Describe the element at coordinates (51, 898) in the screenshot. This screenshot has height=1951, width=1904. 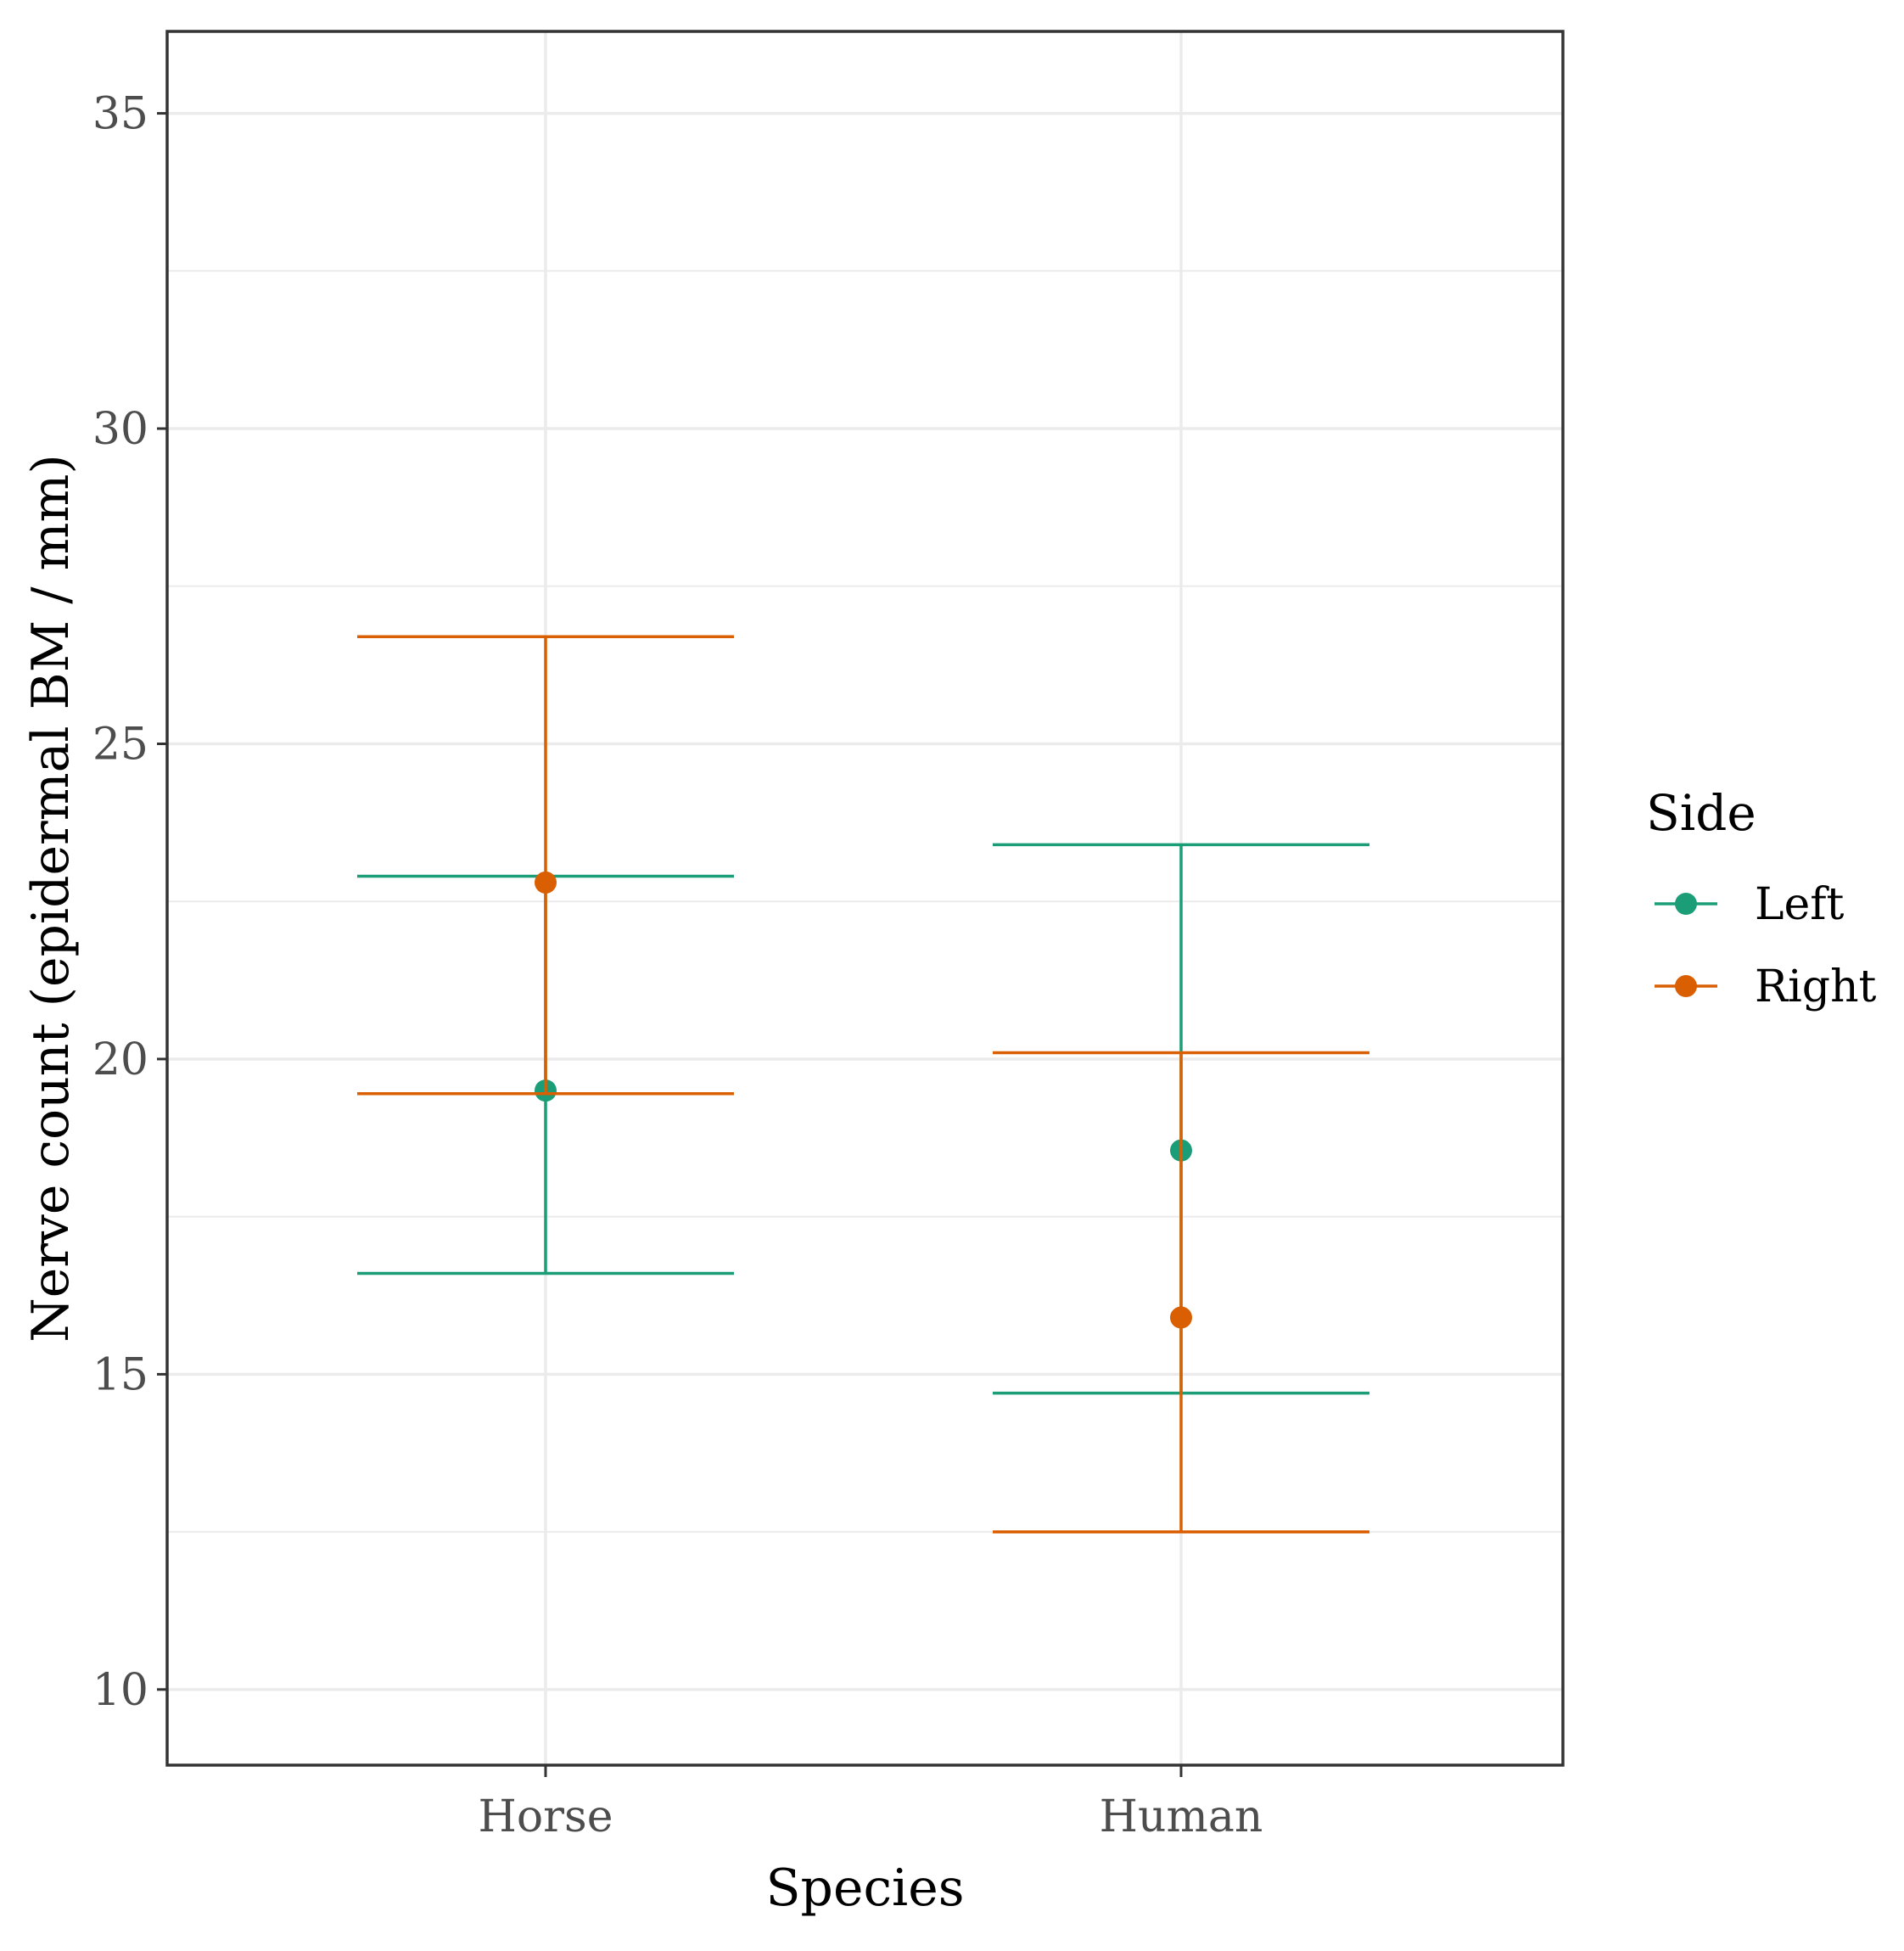
I see `y-axis-title: Nerve count (epidermal BM / mm)` at that location.